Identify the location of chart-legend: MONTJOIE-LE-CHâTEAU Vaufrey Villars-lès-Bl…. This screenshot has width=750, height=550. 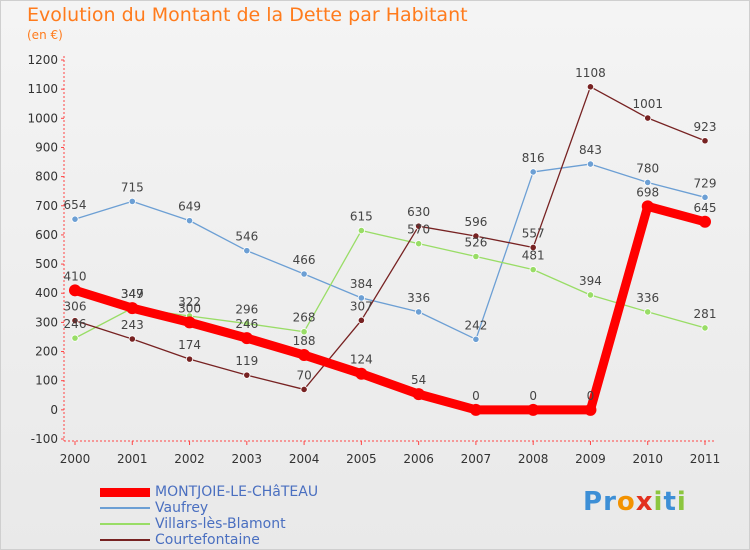
(265, 516).